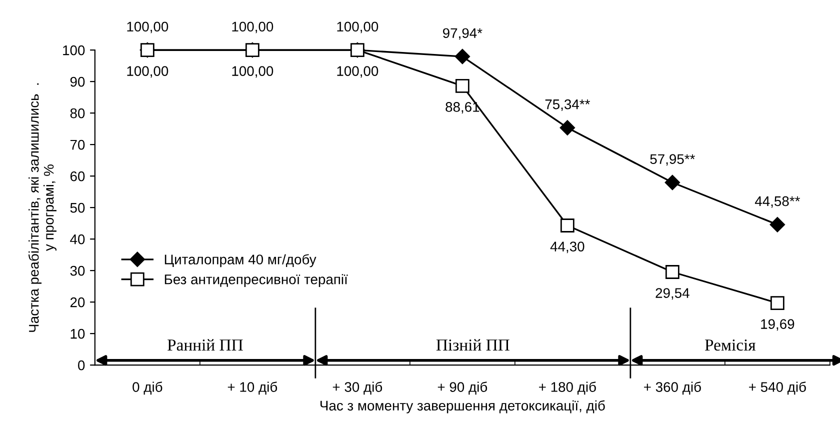 The image size is (840, 424). Describe the element at coordinates (777, 388) in the screenshot. I see `x-tick-label: + 540 діб` at that location.